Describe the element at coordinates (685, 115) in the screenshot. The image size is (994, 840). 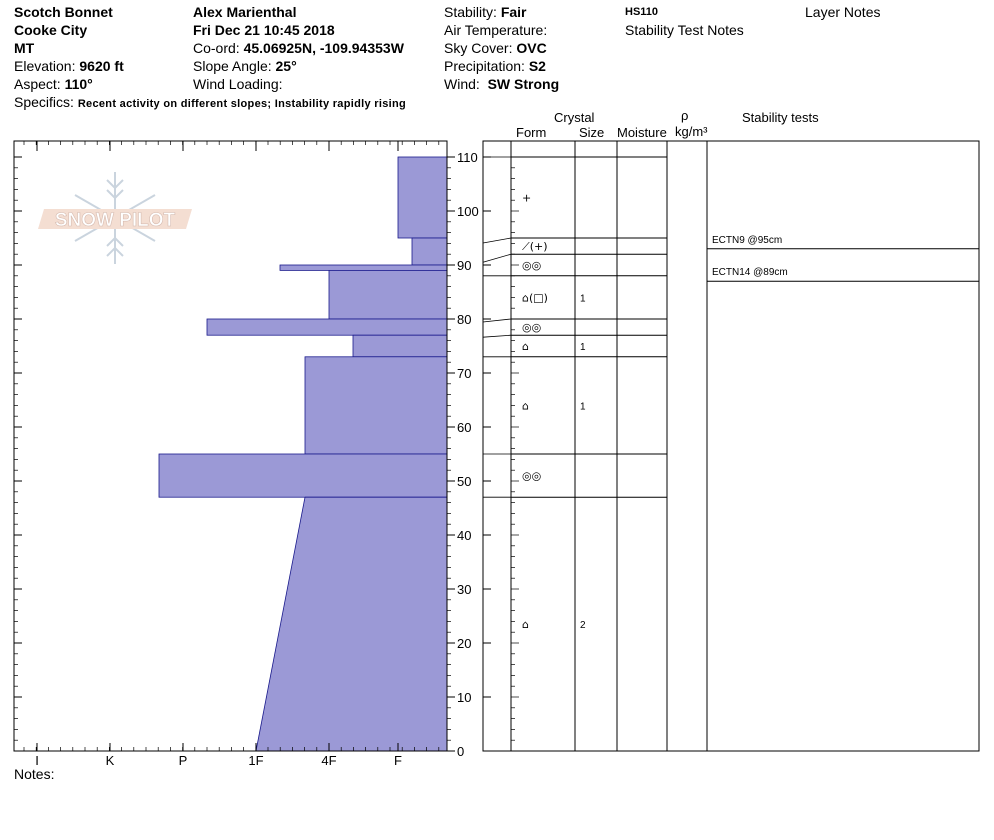
I see `rho-header: ρ` at that location.